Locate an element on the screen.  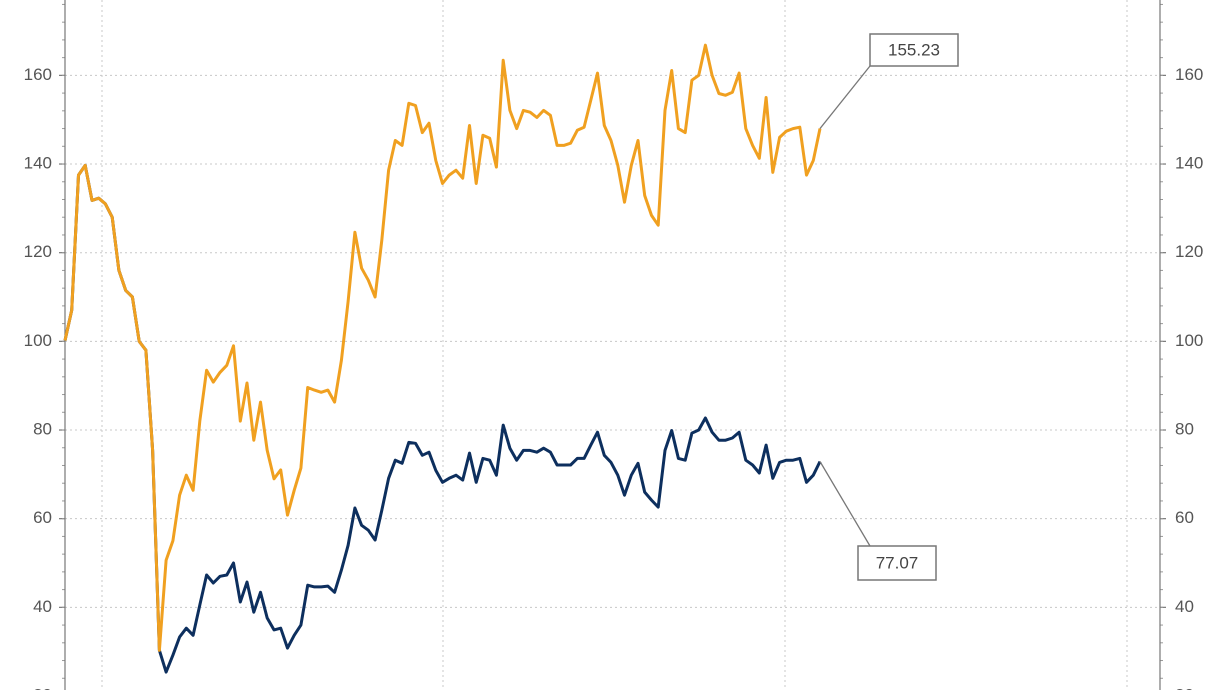
y2-tick-label: 100 is located at coordinates (1189, 340).